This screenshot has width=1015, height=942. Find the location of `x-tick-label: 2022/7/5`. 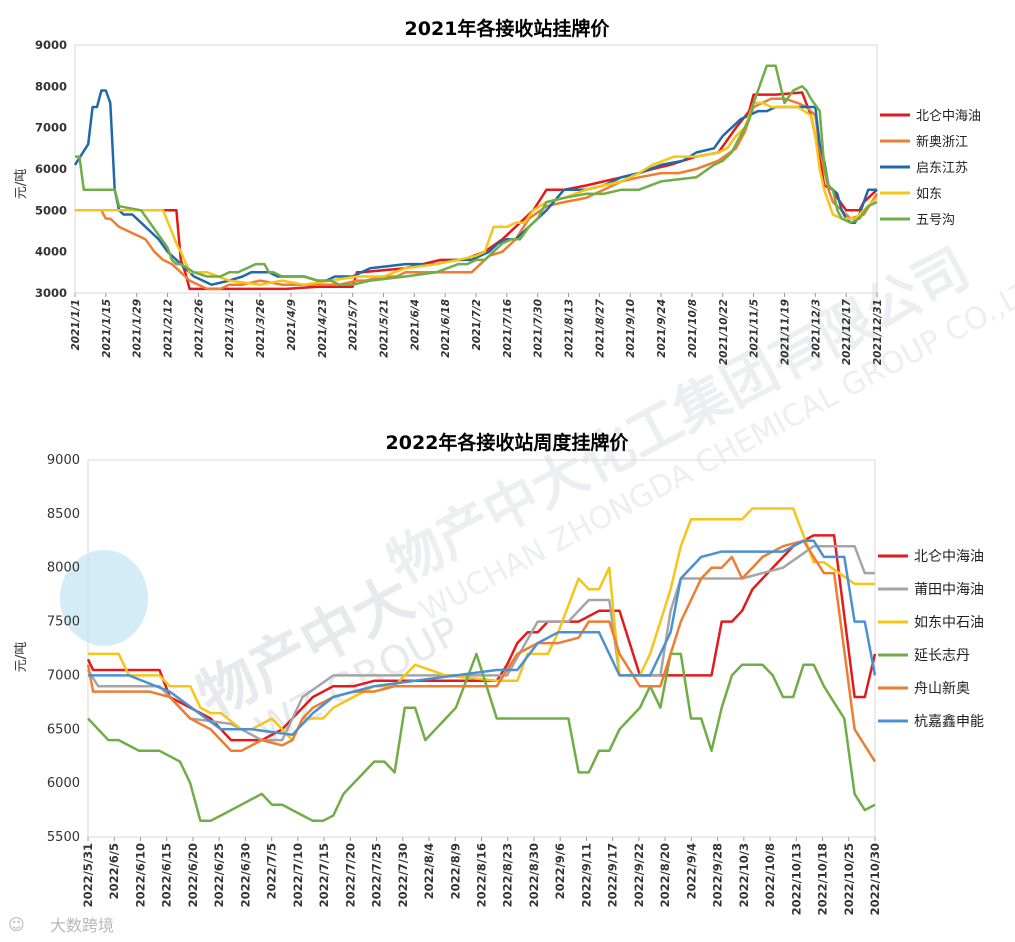

x-tick-label: 2022/7/5 is located at coordinates (272, 871).